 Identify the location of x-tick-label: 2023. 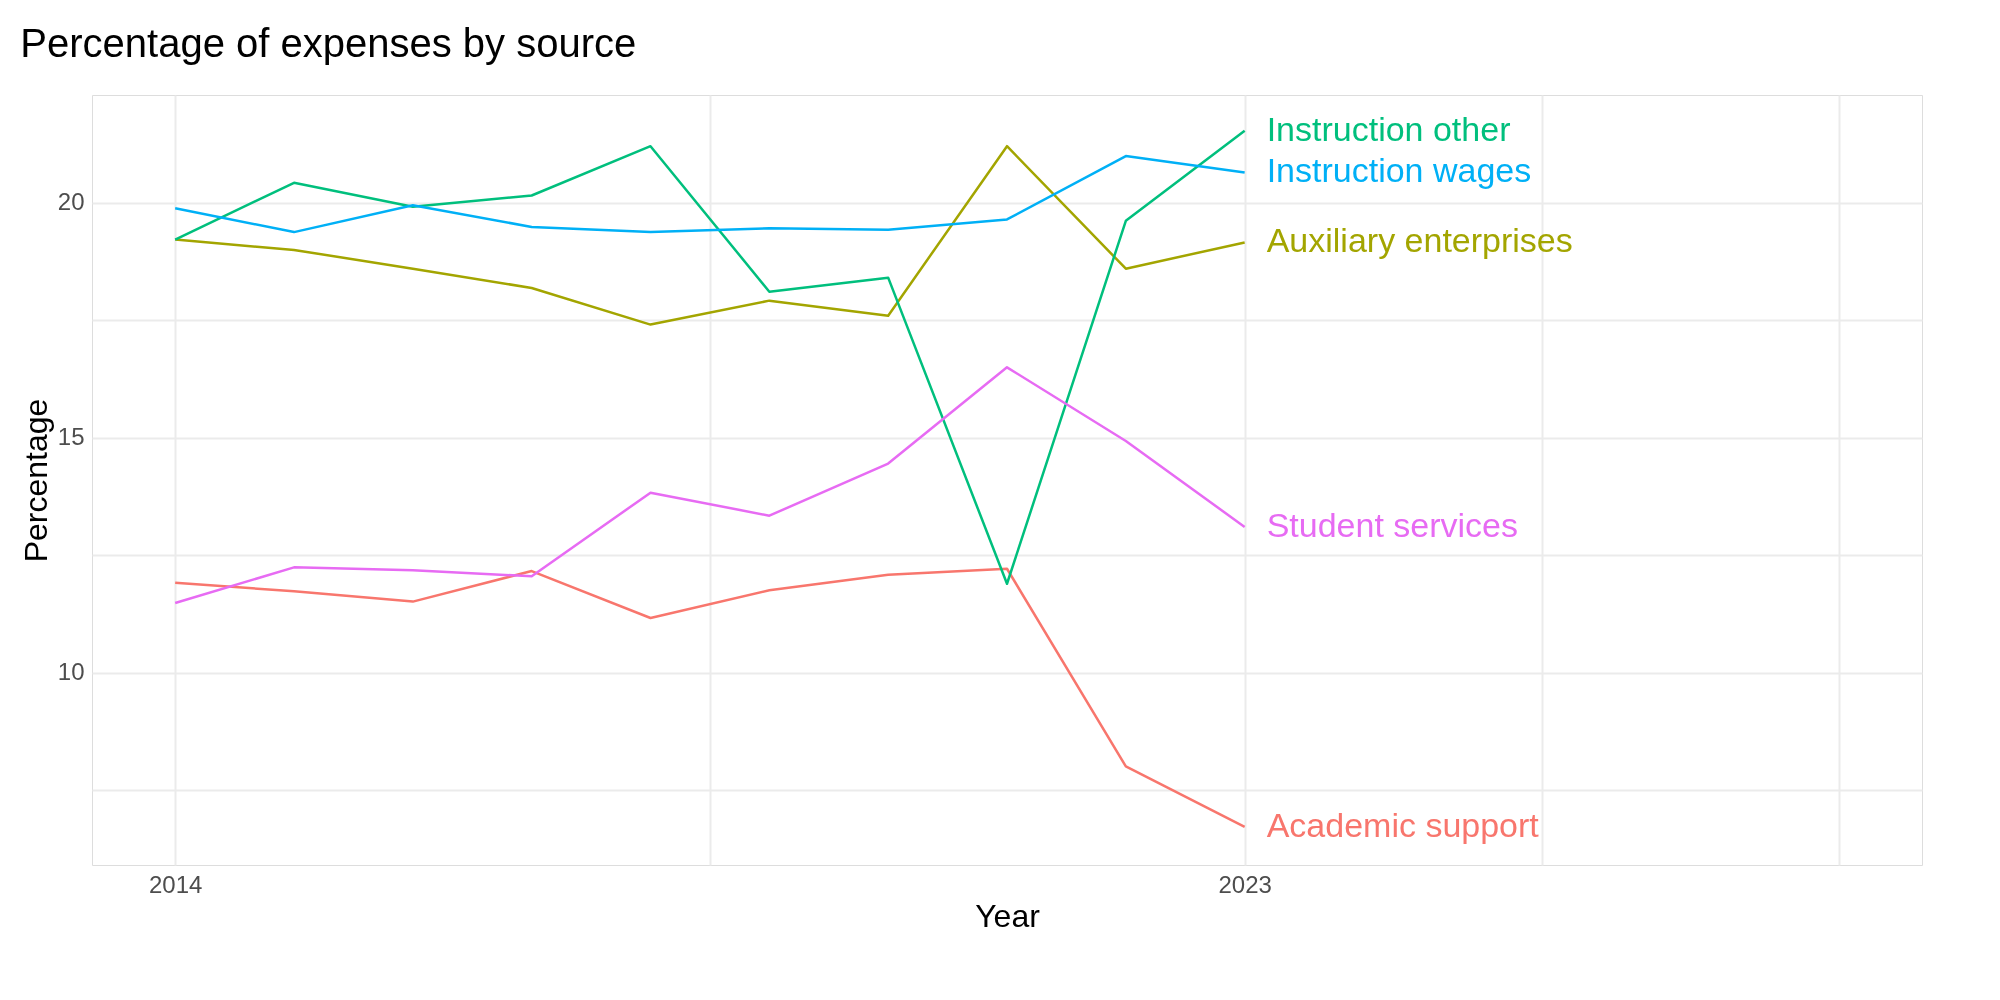
(1245, 884).